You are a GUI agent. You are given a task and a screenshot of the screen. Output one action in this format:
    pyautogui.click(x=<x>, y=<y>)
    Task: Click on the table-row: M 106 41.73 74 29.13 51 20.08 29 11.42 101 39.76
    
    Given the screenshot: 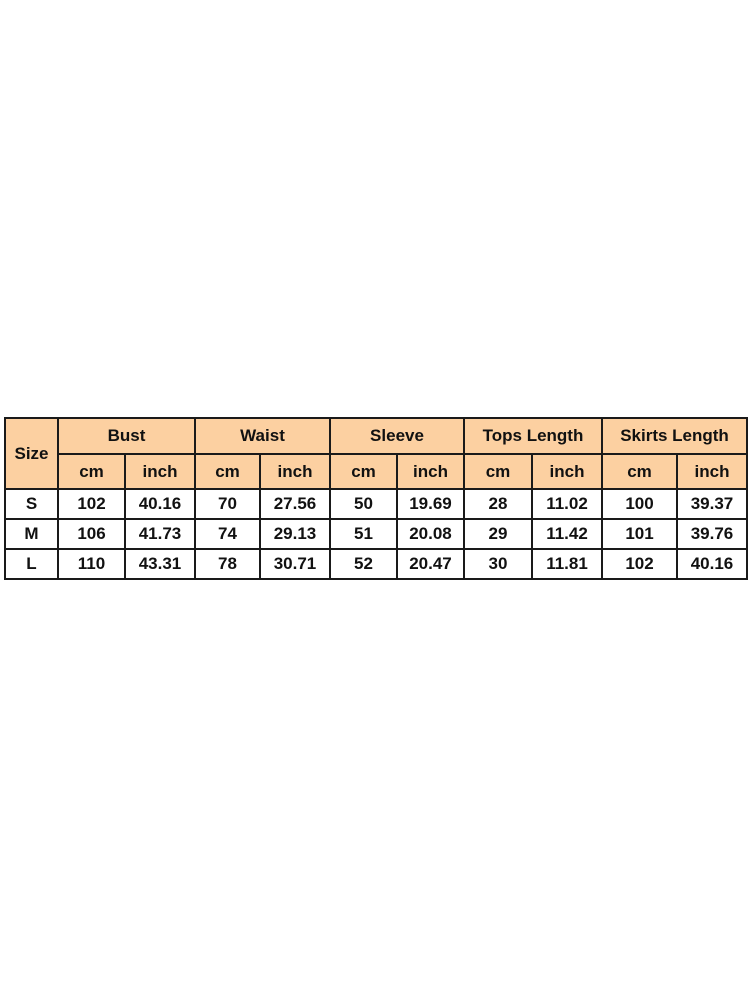 What is the action you would take?
    pyautogui.click(x=376, y=534)
    